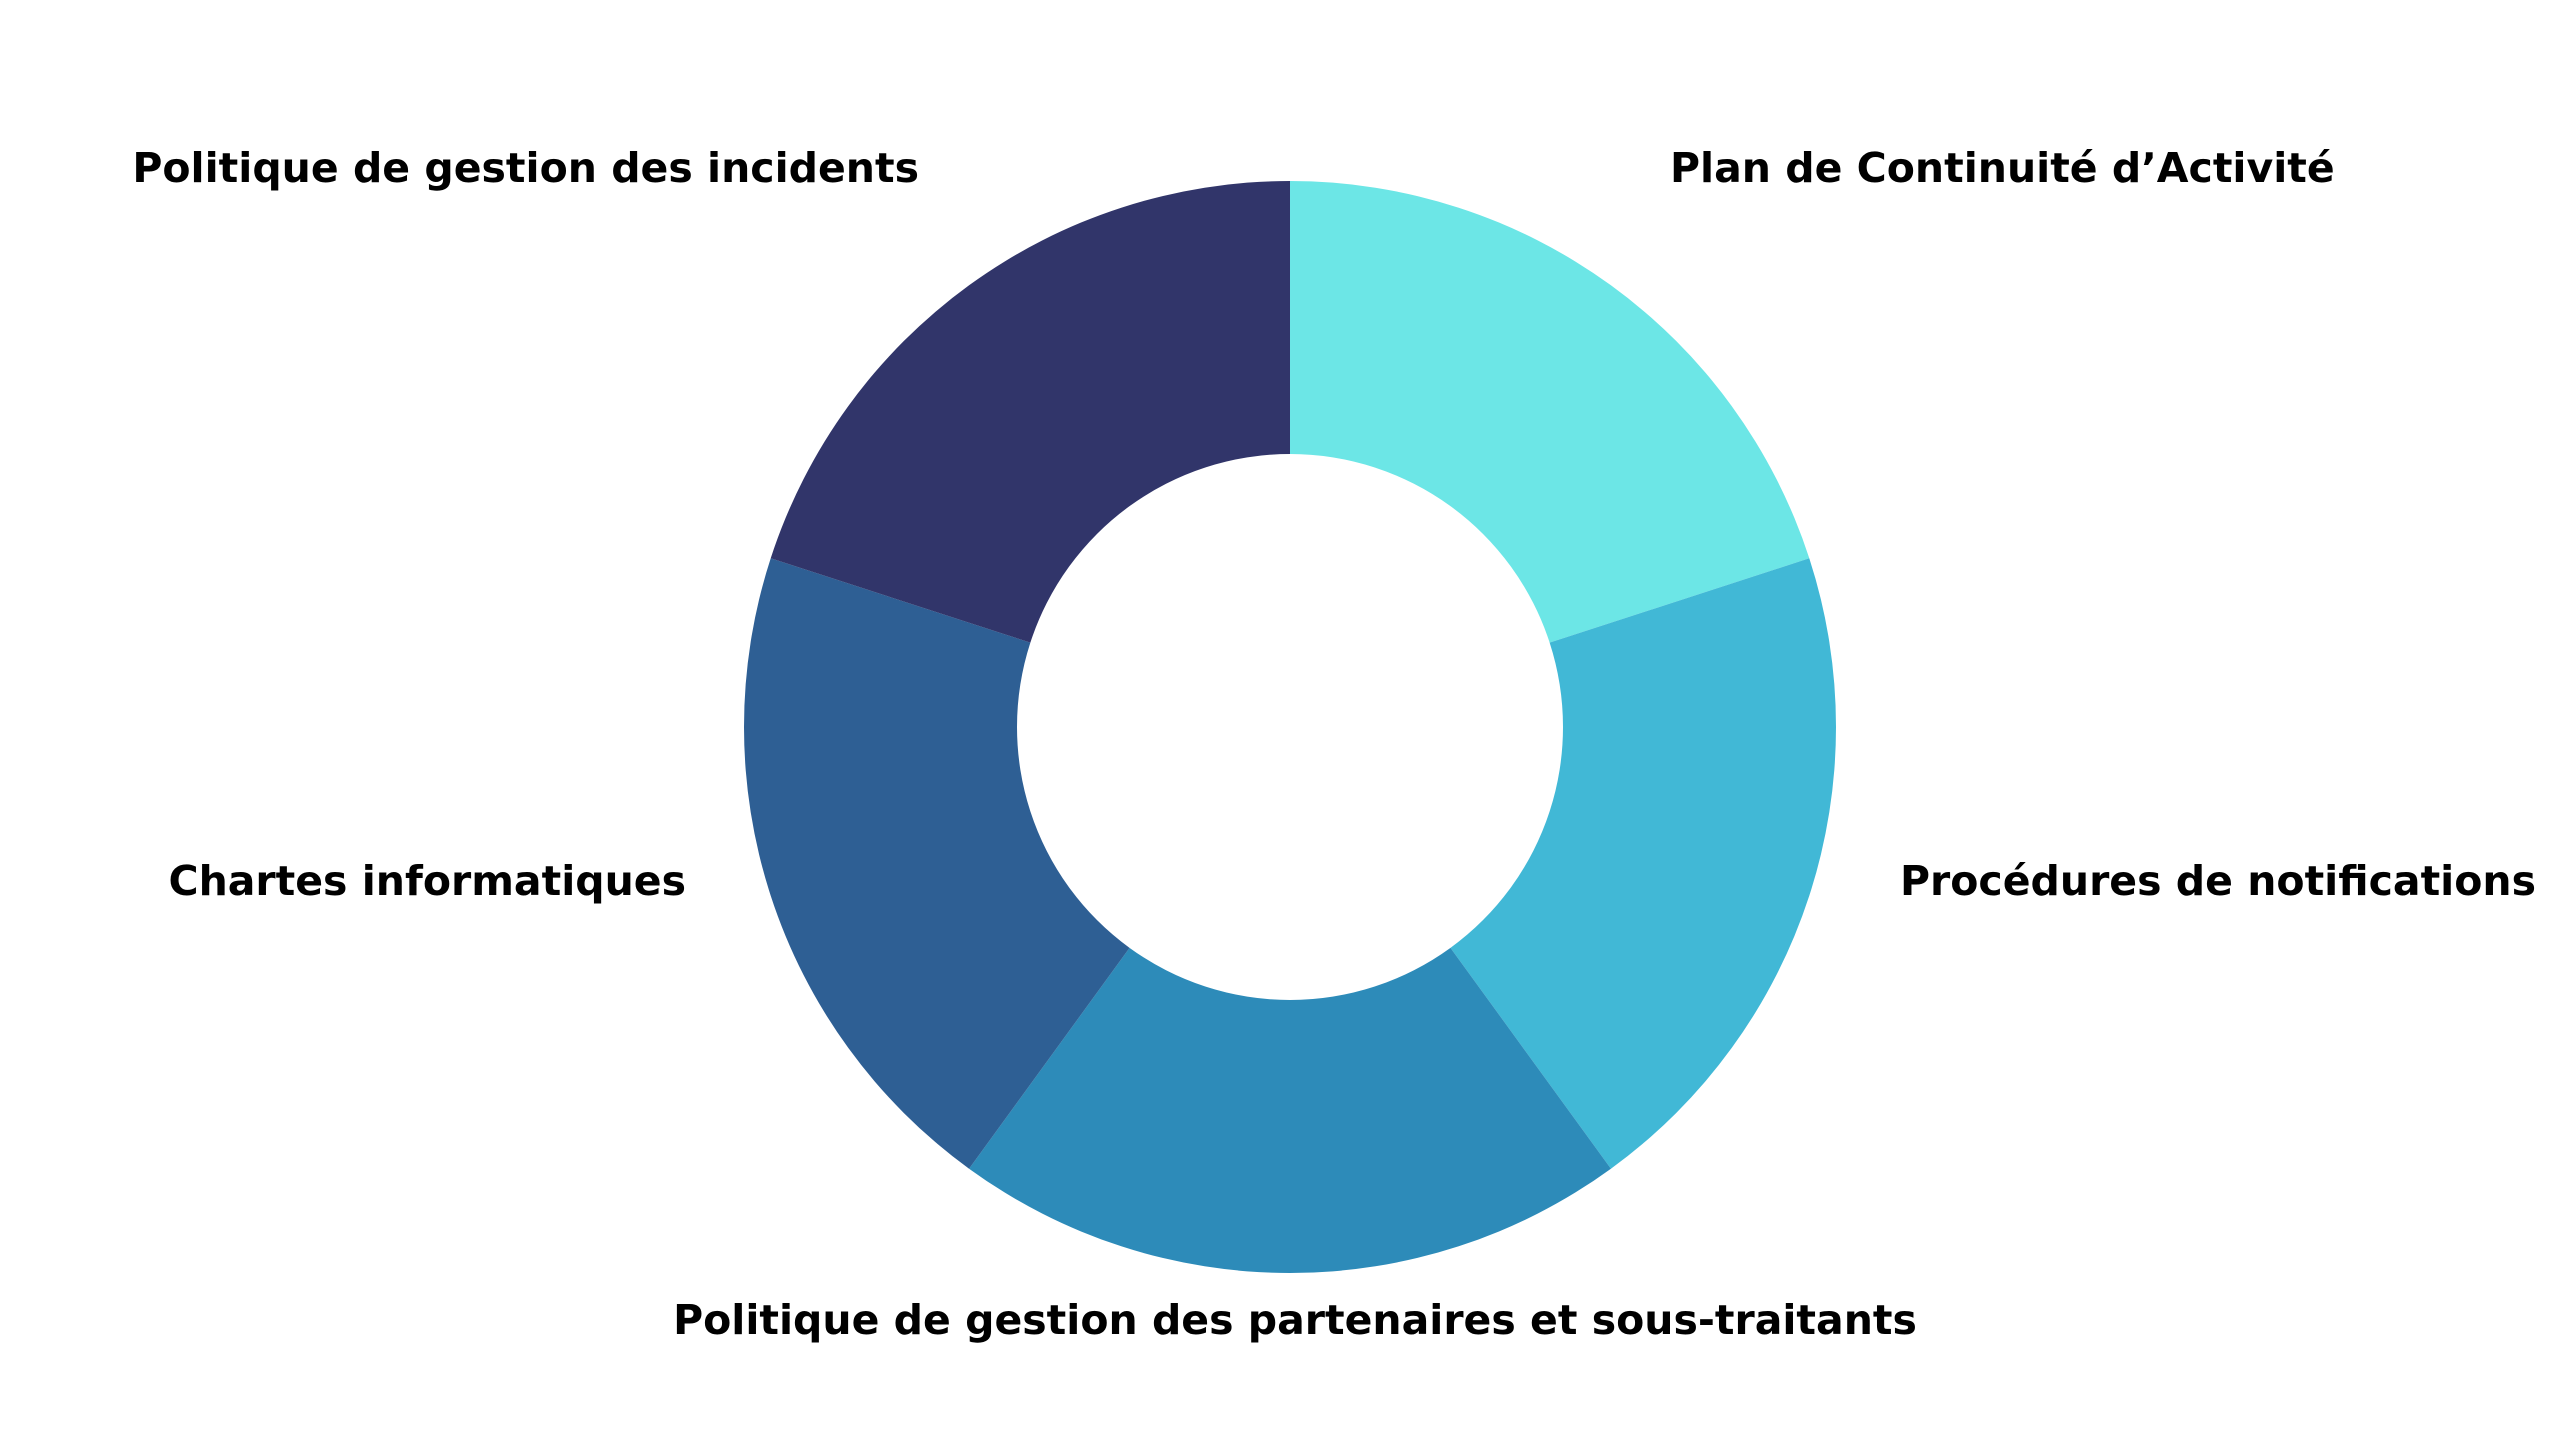 Image resolution: width=2560 pixels, height=1440 pixels. I want to click on slice-label-2: Procédures de notifications, so click(2218, 881).